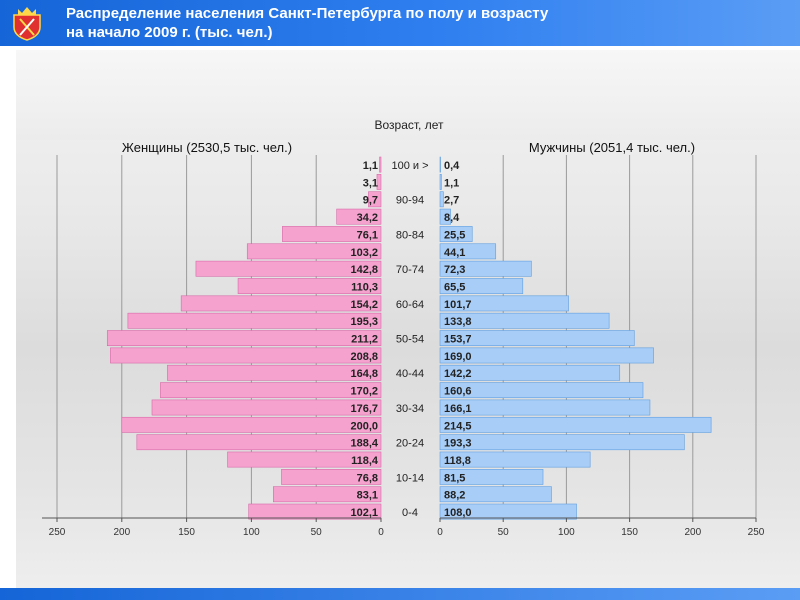  What do you see at coordinates (364, 392) in the screenshot?
I see `female-value-label: 170,2` at bounding box center [364, 392].